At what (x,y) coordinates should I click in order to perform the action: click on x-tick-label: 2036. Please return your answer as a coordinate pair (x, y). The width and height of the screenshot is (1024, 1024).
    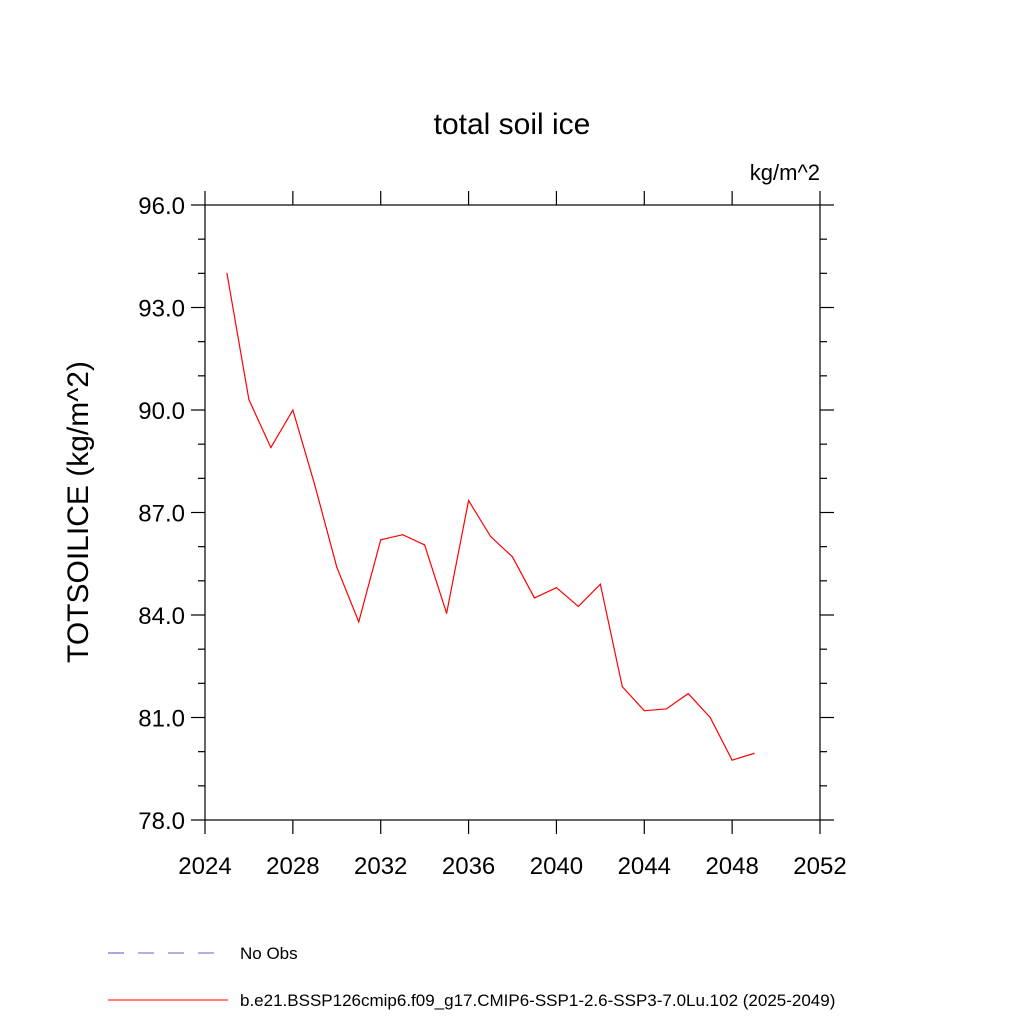
    Looking at the image, I should click on (468, 866).